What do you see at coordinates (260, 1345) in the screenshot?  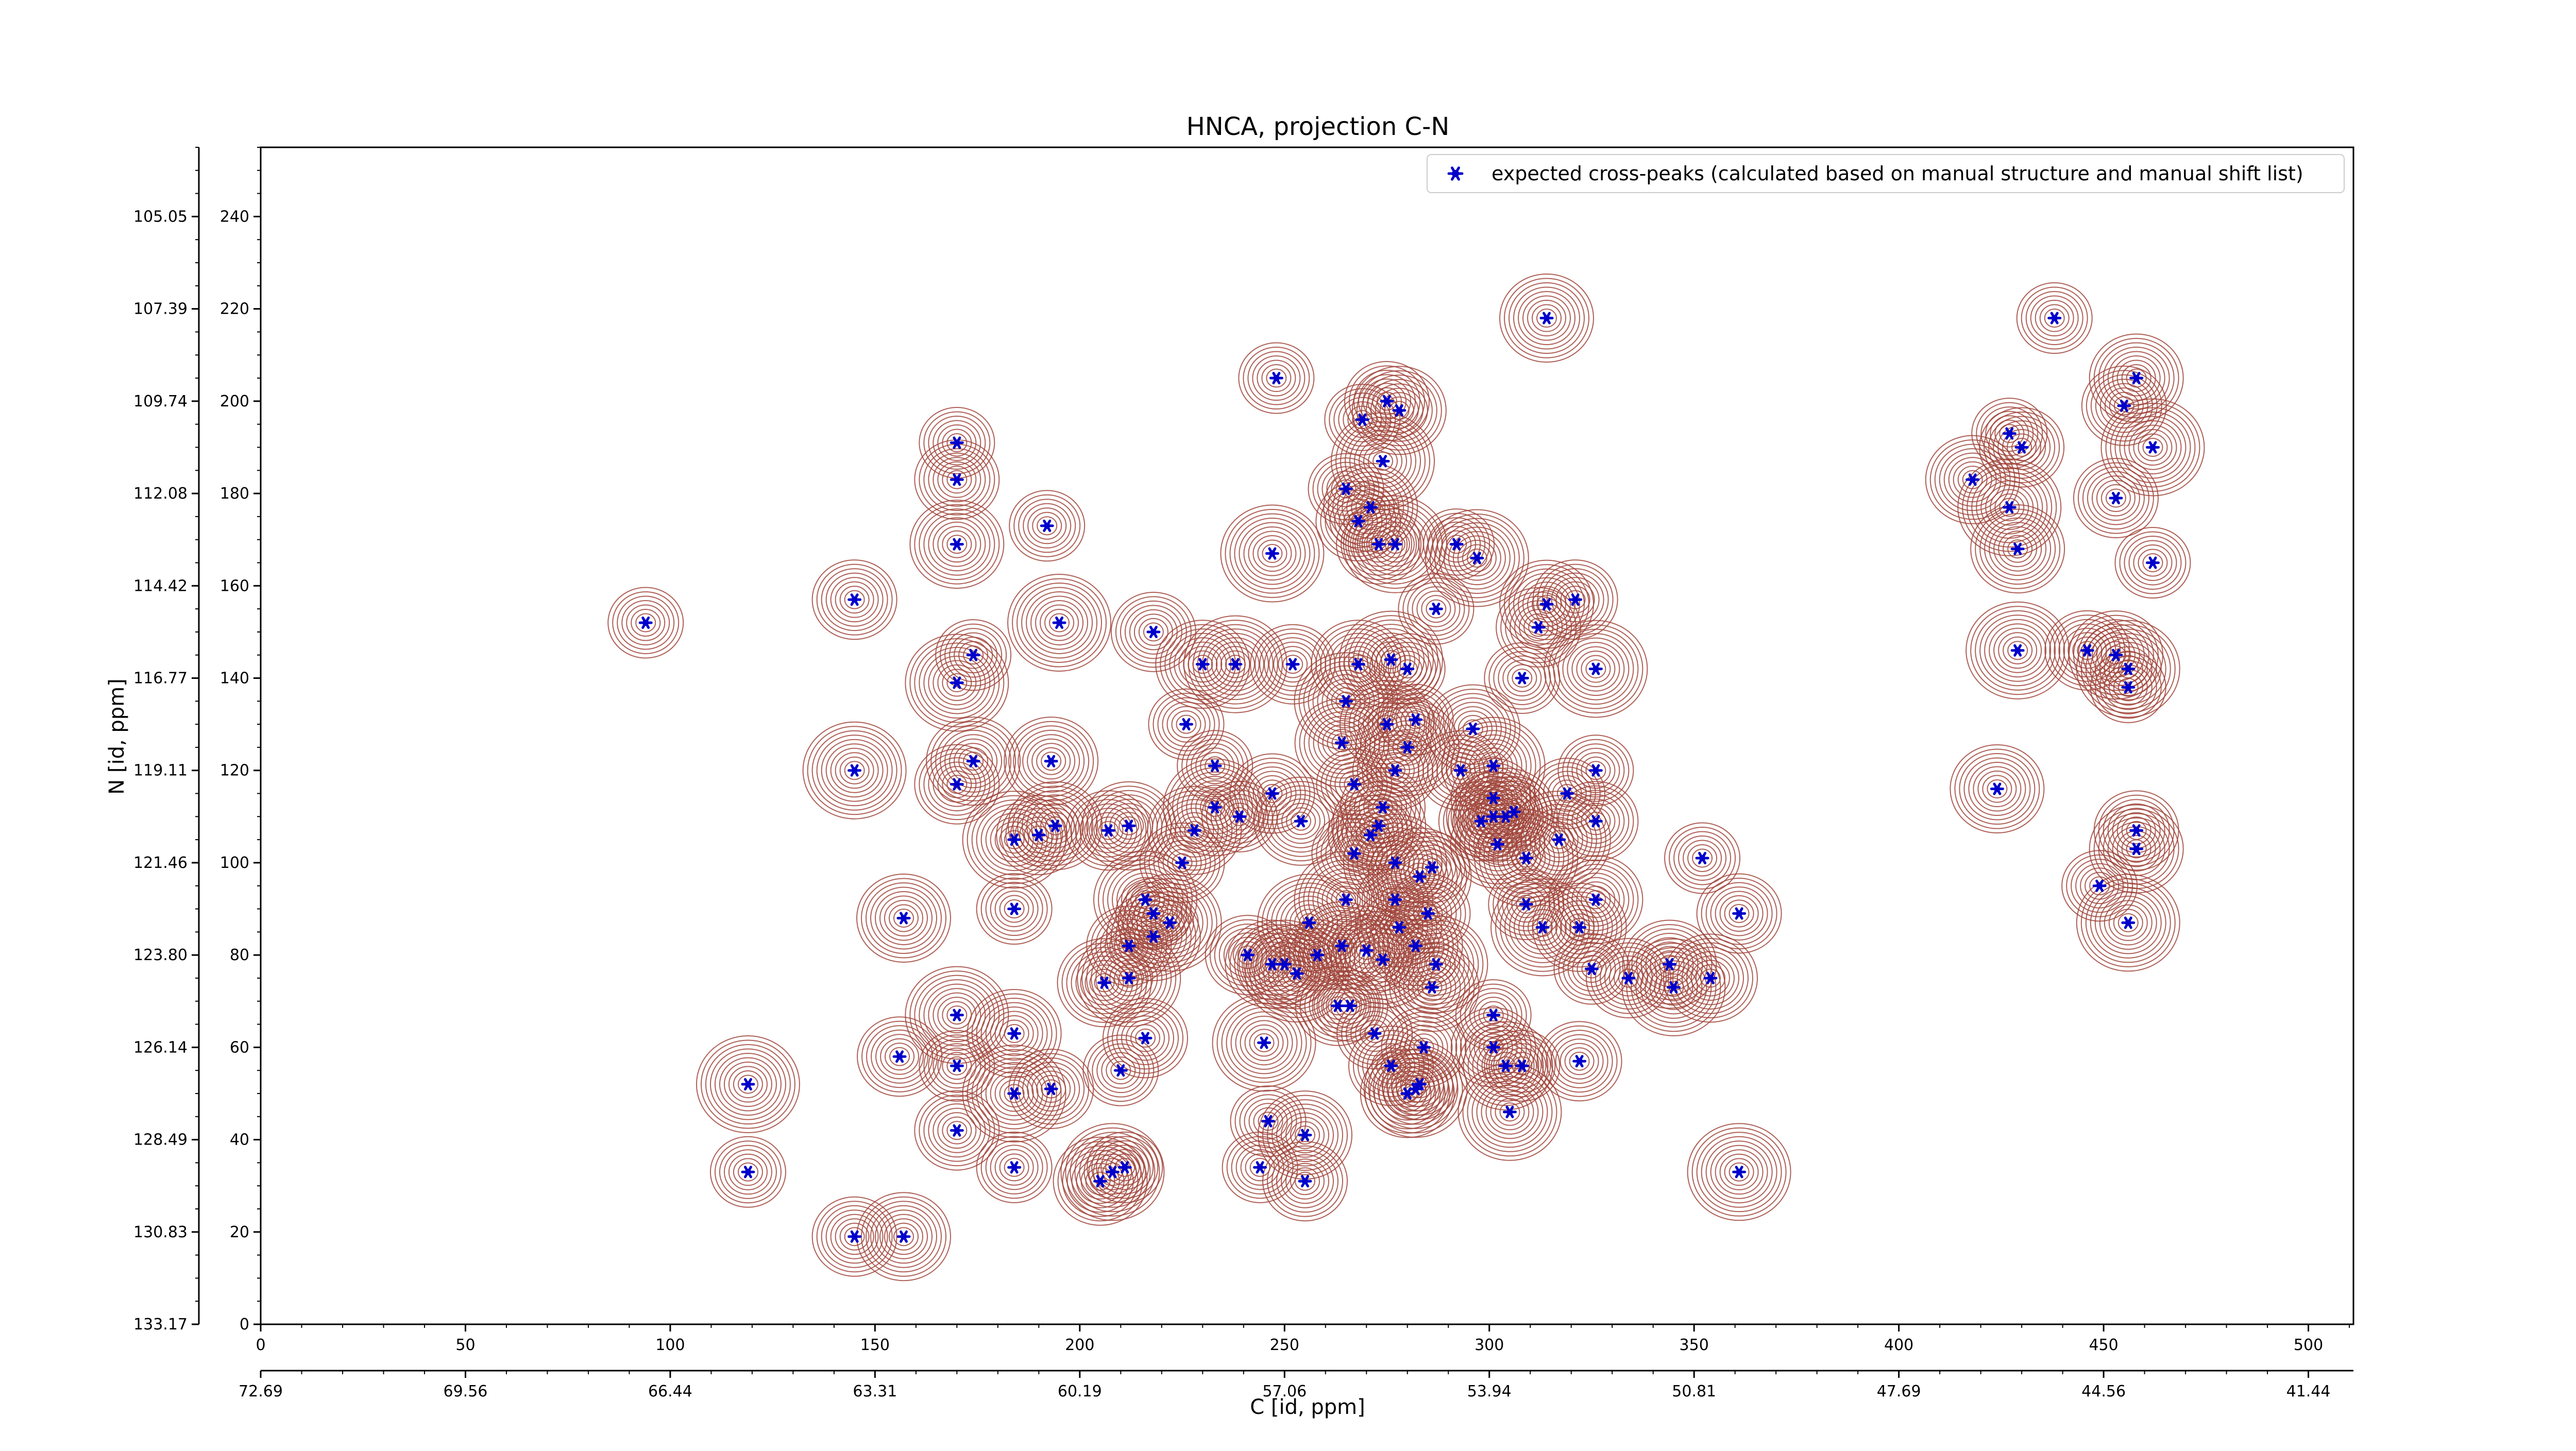 I see `x-tick-label: 0` at bounding box center [260, 1345].